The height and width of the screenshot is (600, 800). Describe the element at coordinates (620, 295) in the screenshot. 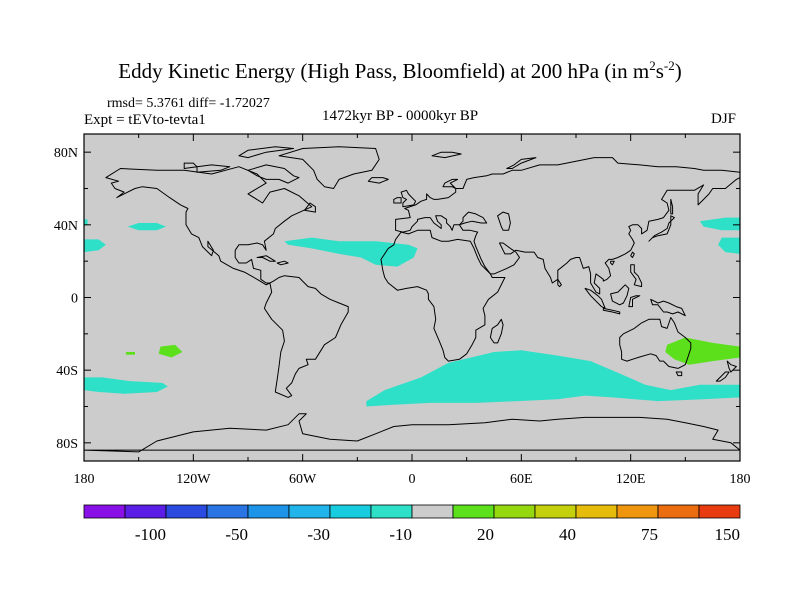

I see `coastline-borneo` at that location.